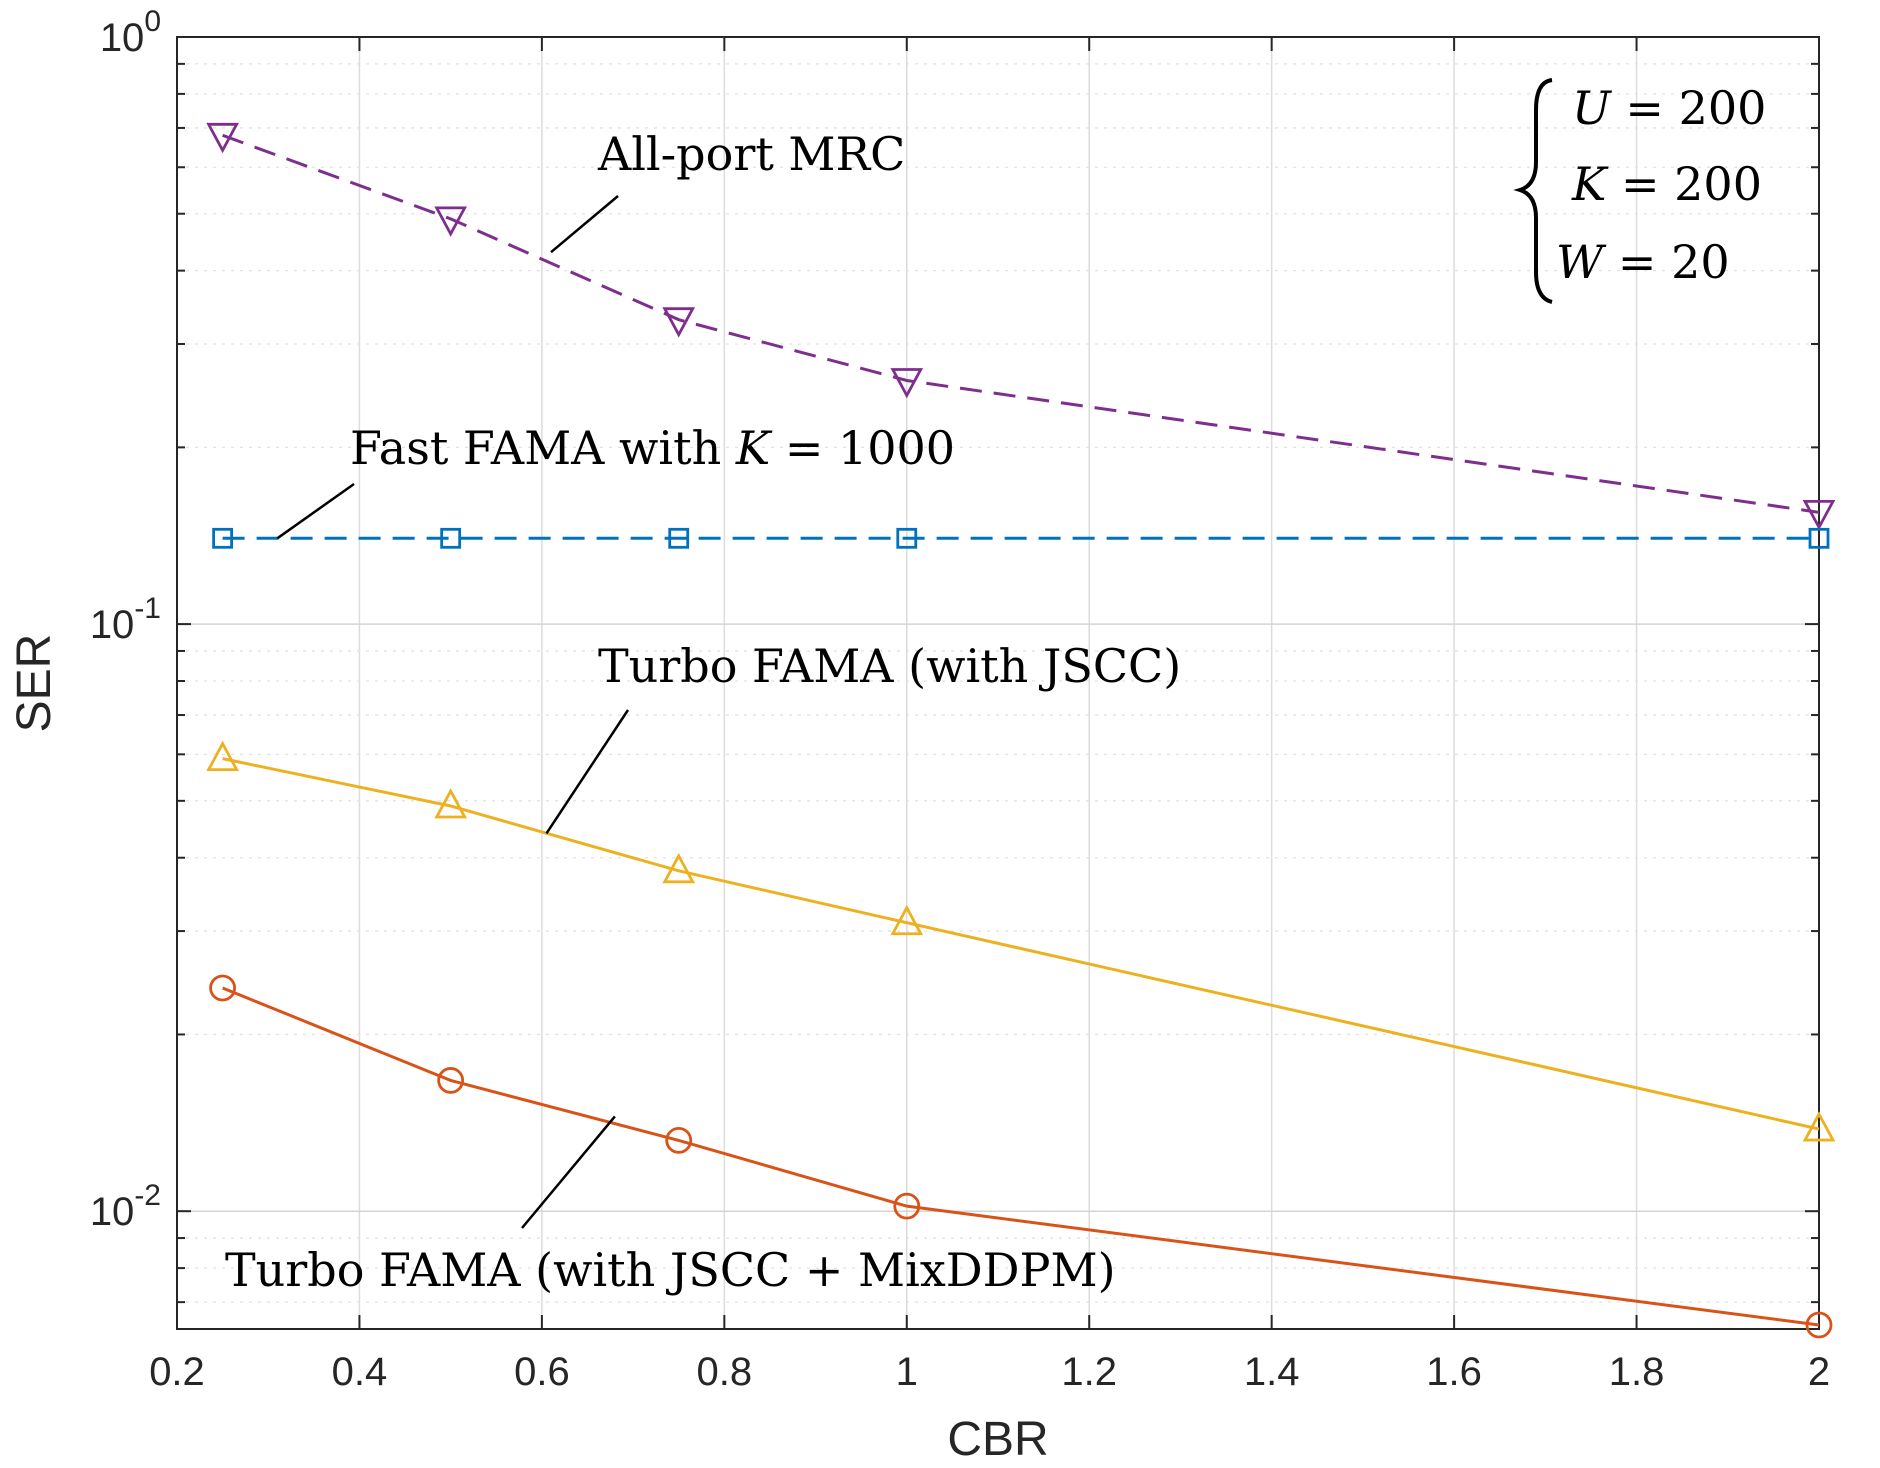 The image size is (1880, 1468). Describe the element at coordinates (727, 190) in the screenshot. I see `annotation-mrc: All-port MRC` at that location.